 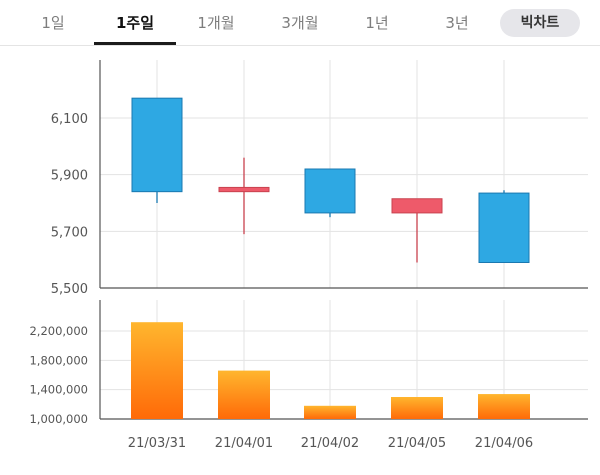 What do you see at coordinates (53, 23) in the screenshot?
I see `tab-1-day: 1일` at bounding box center [53, 23].